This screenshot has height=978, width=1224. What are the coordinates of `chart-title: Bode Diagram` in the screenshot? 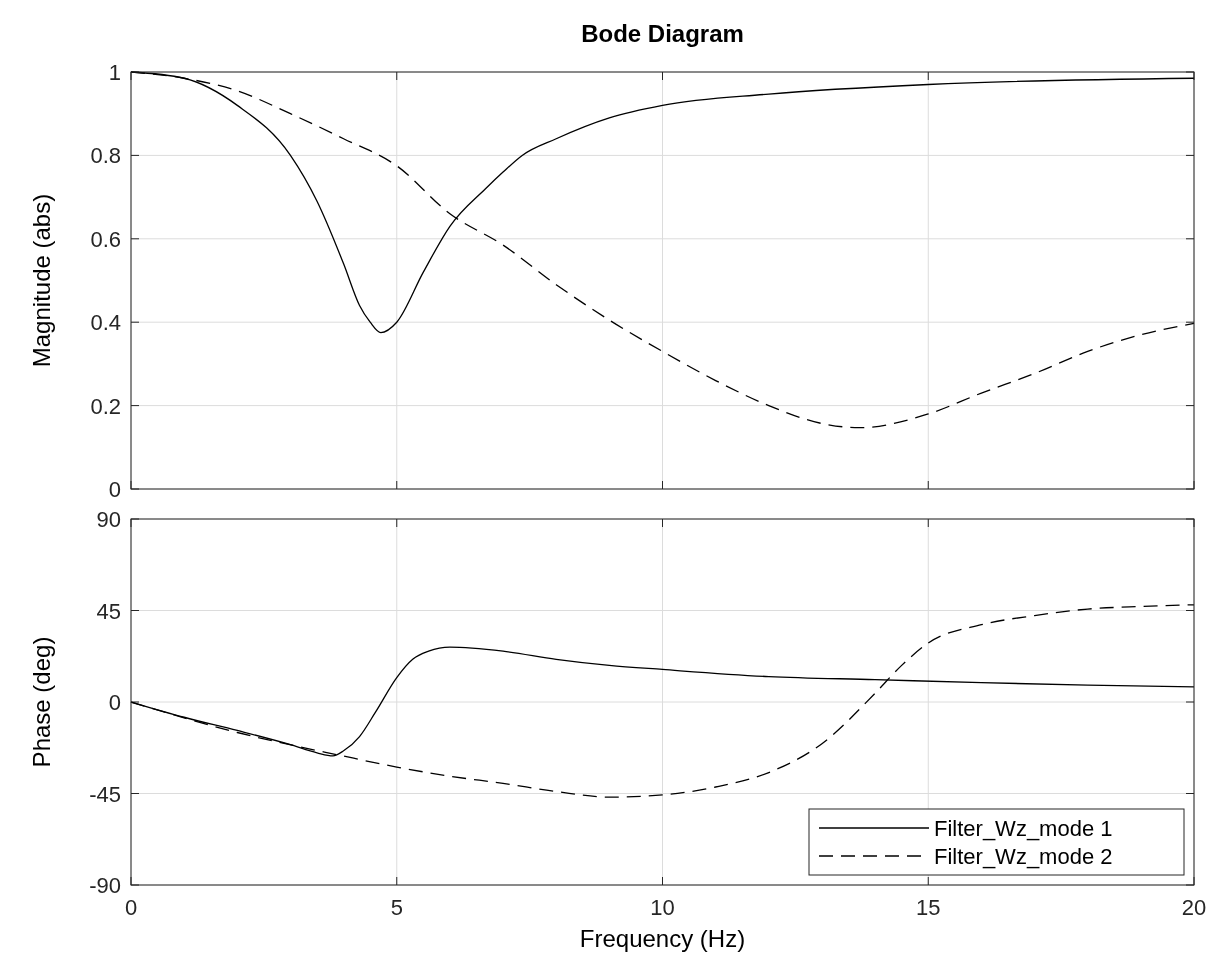 It's located at (662, 33).